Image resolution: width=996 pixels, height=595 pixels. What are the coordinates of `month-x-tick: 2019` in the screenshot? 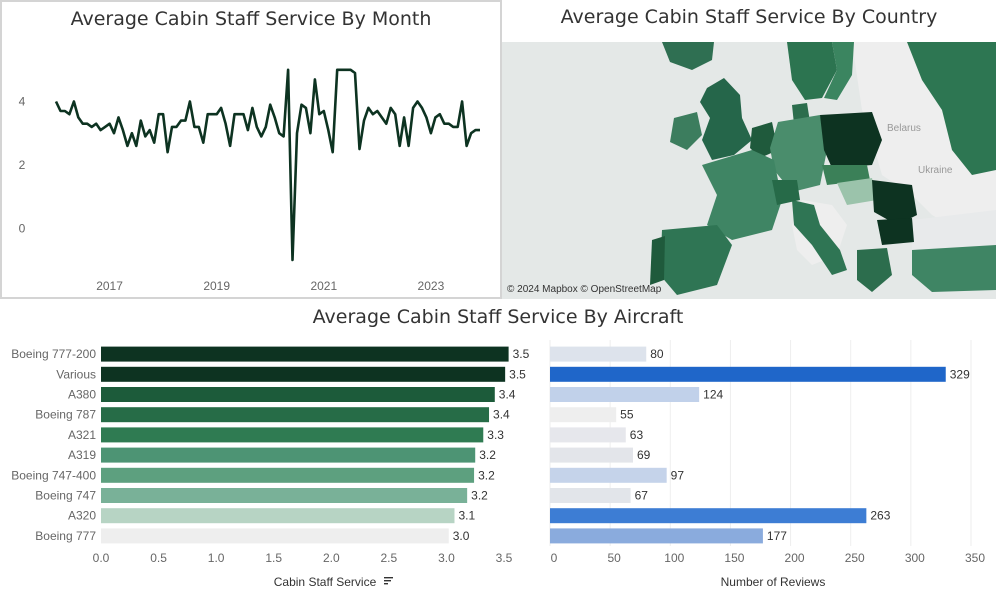 It's located at (216, 286).